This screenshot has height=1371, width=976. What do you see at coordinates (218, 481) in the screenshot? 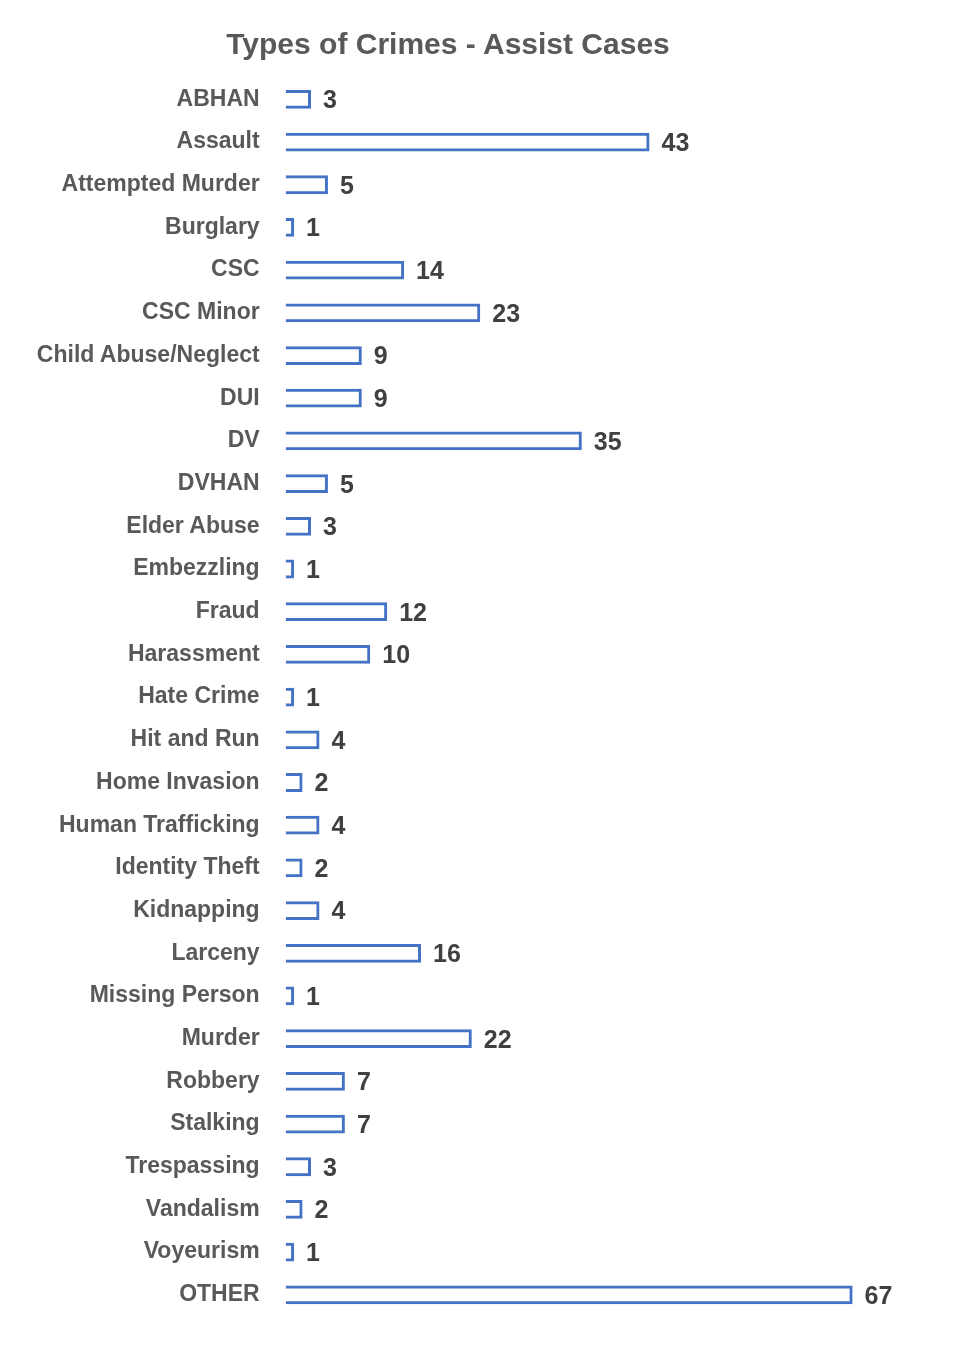
I see `y-tick-label: DVHAN` at bounding box center [218, 481].